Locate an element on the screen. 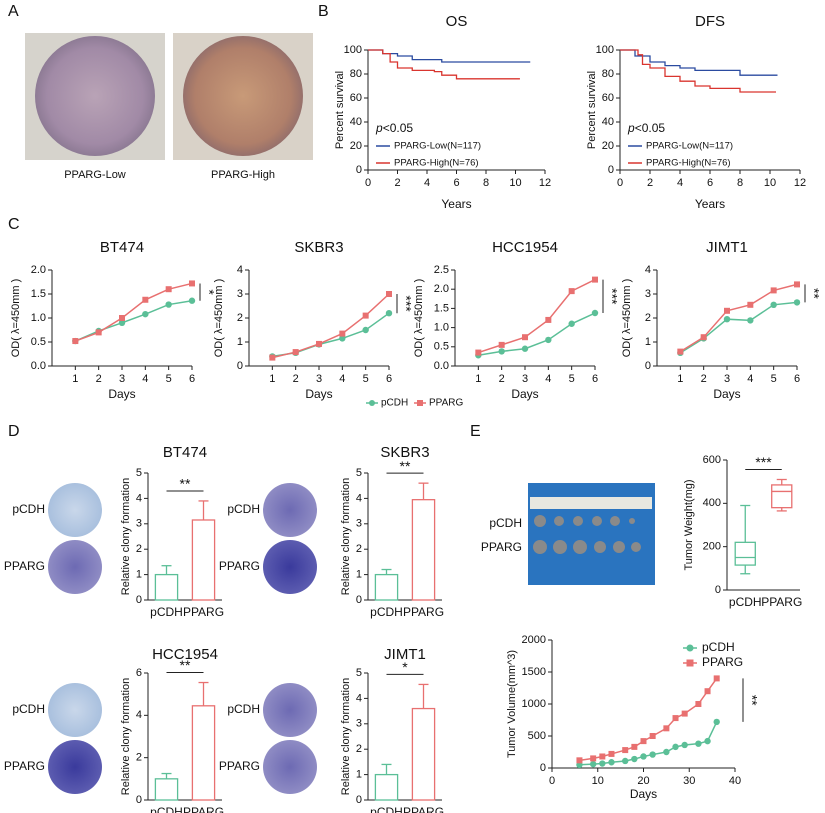 The height and width of the screenshot is (813, 825). x-tick-label: 12 is located at coordinates (545, 183).